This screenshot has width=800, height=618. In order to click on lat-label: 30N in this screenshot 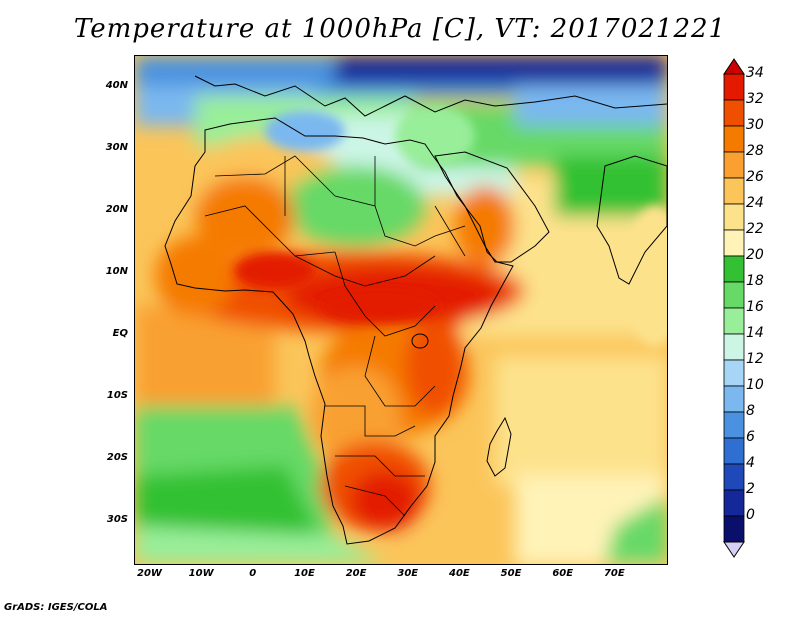, I will do `click(116, 147)`.